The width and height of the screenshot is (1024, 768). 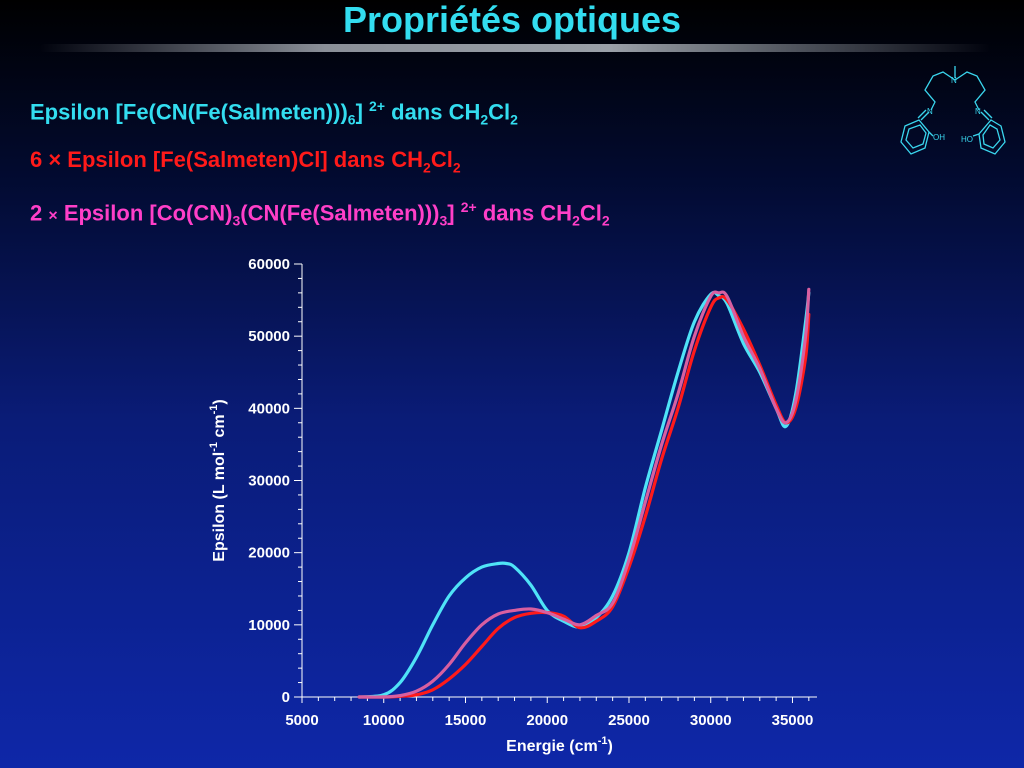 What do you see at coordinates (939, 137) in the screenshot?
I see `molecule-label-oh: OH` at bounding box center [939, 137].